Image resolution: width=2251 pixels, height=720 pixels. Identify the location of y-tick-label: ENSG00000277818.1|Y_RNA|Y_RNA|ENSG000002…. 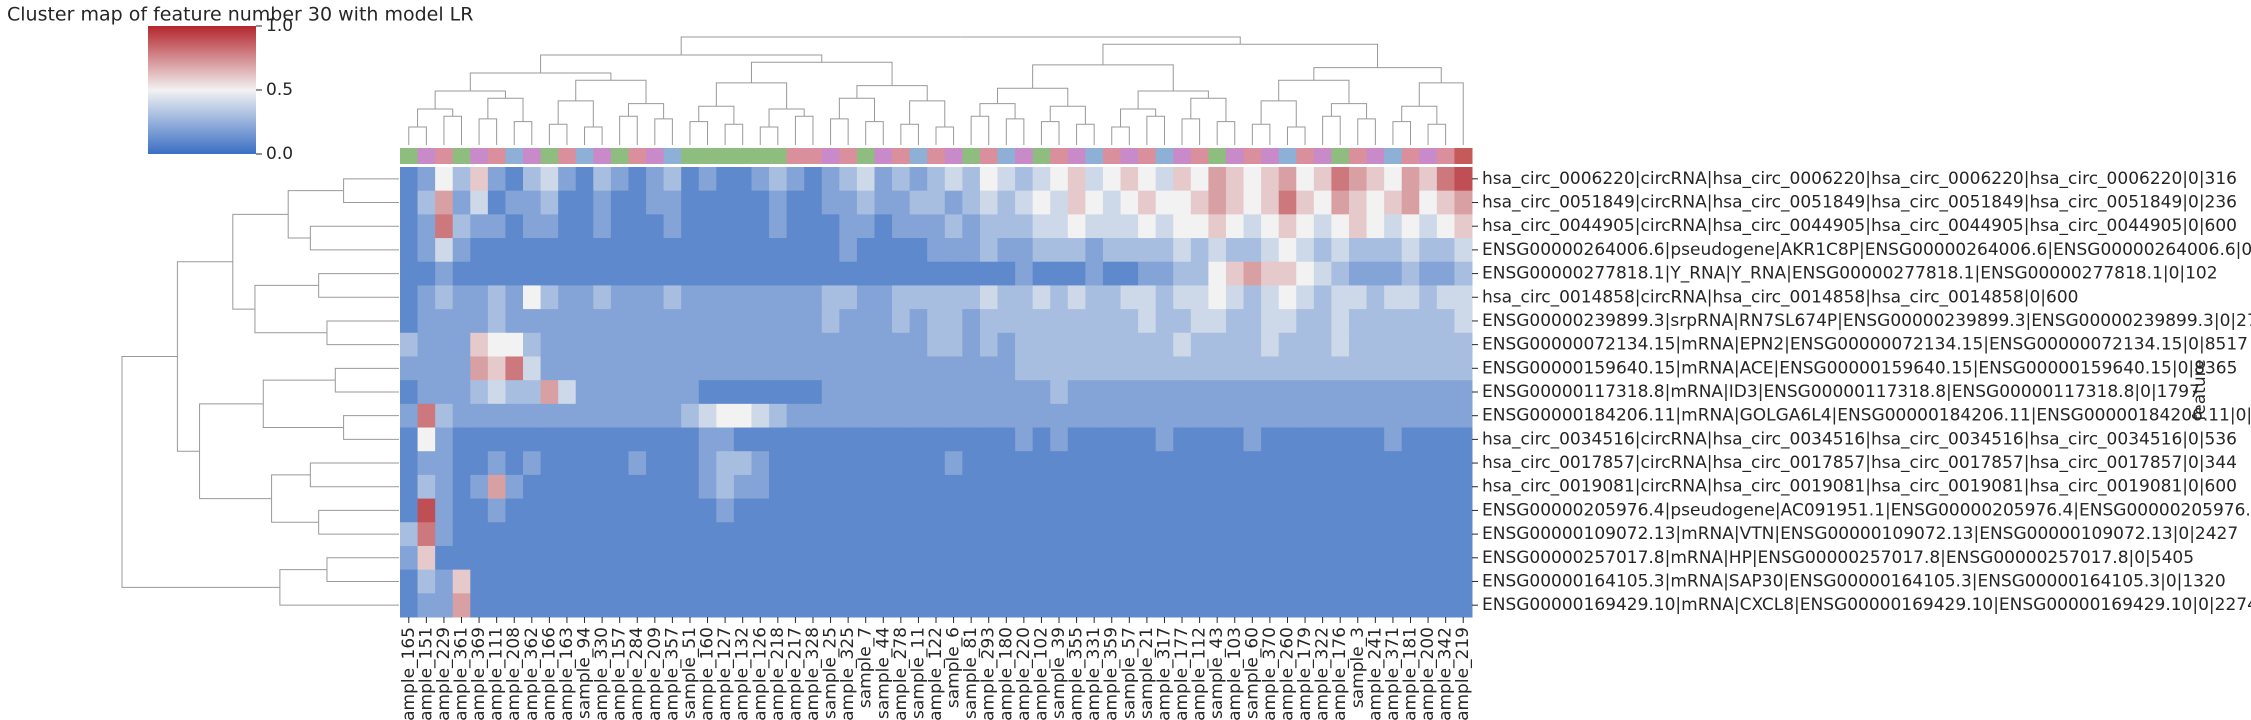
(1850, 274).